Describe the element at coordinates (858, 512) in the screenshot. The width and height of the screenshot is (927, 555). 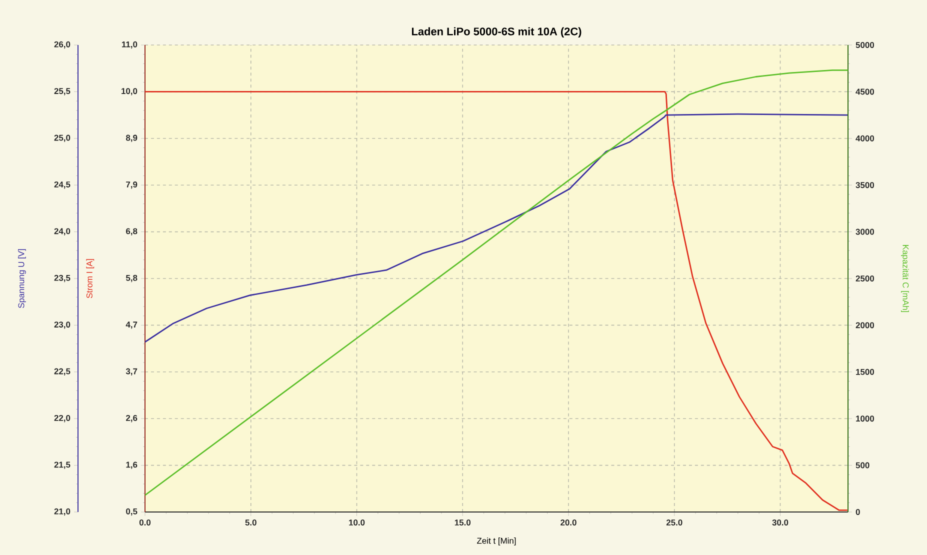
I see `y2-tick-label: 0` at that location.